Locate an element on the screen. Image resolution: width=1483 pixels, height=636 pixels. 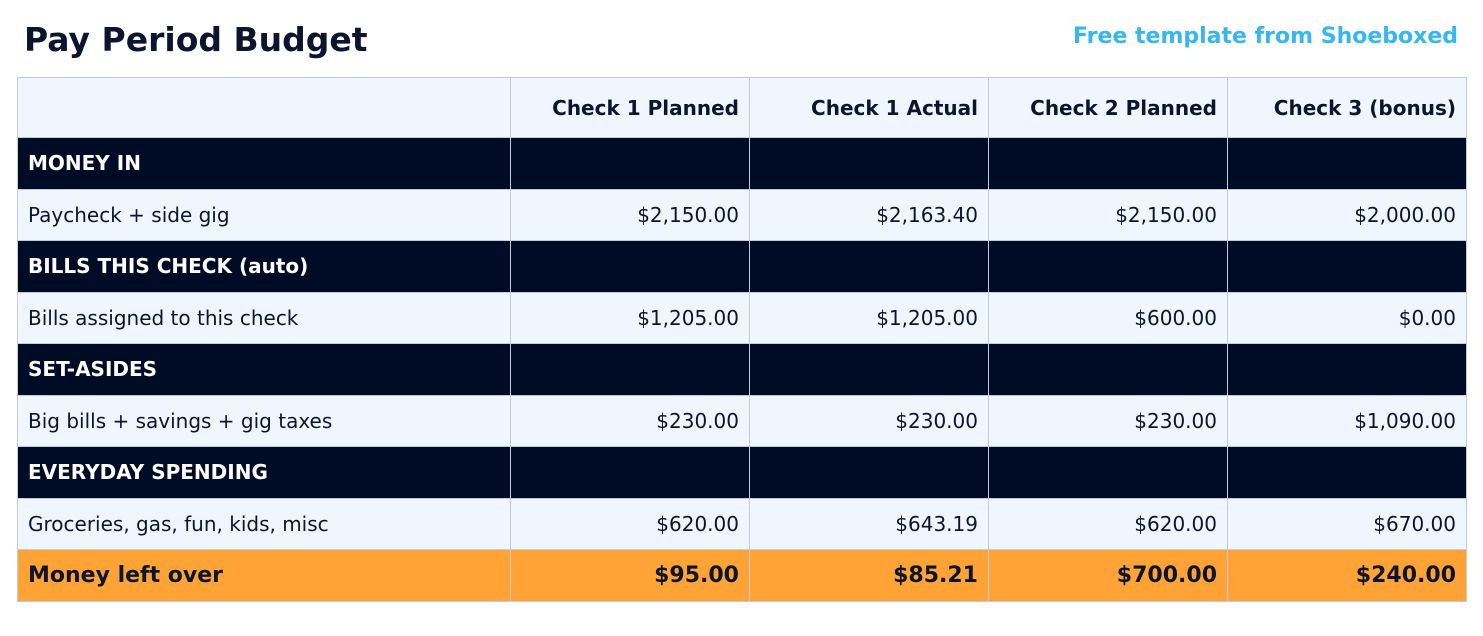
row-label: Paycheck + side gig is located at coordinates (264, 214).